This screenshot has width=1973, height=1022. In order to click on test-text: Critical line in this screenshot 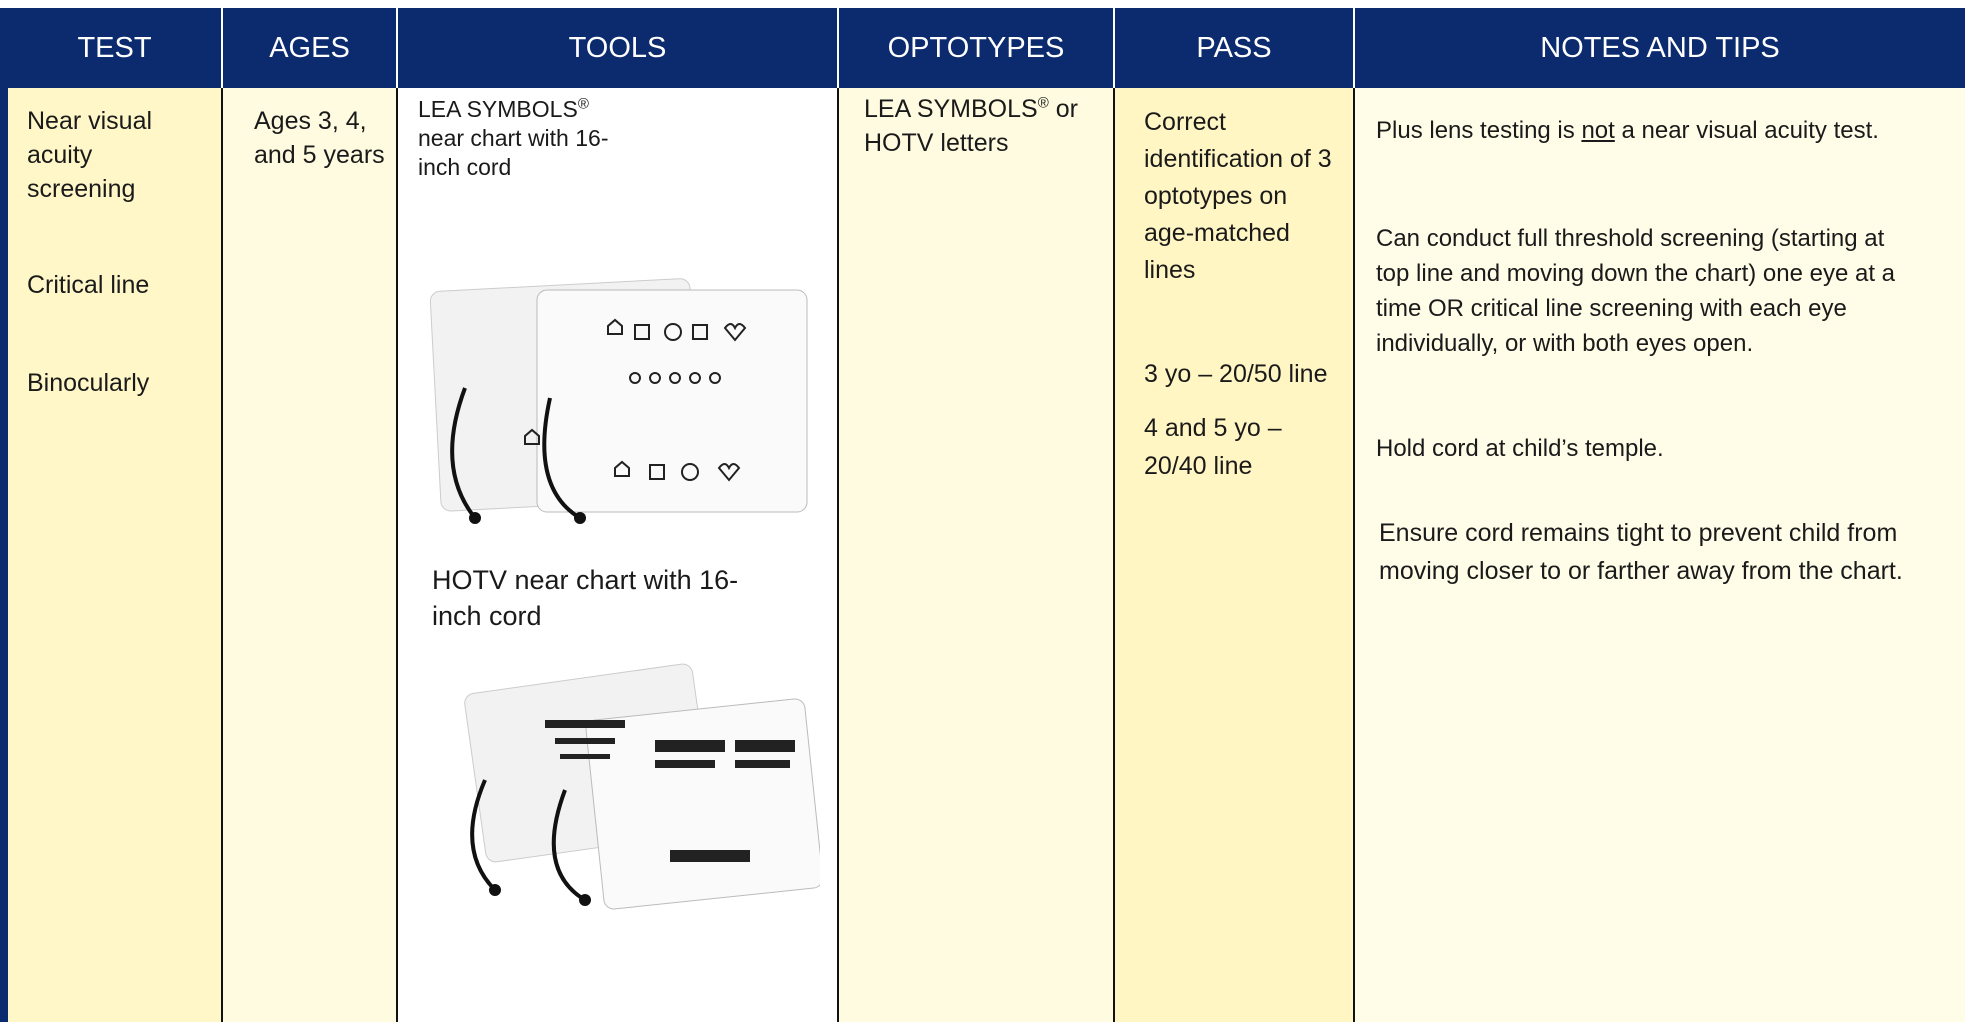, I will do `click(88, 285)`.